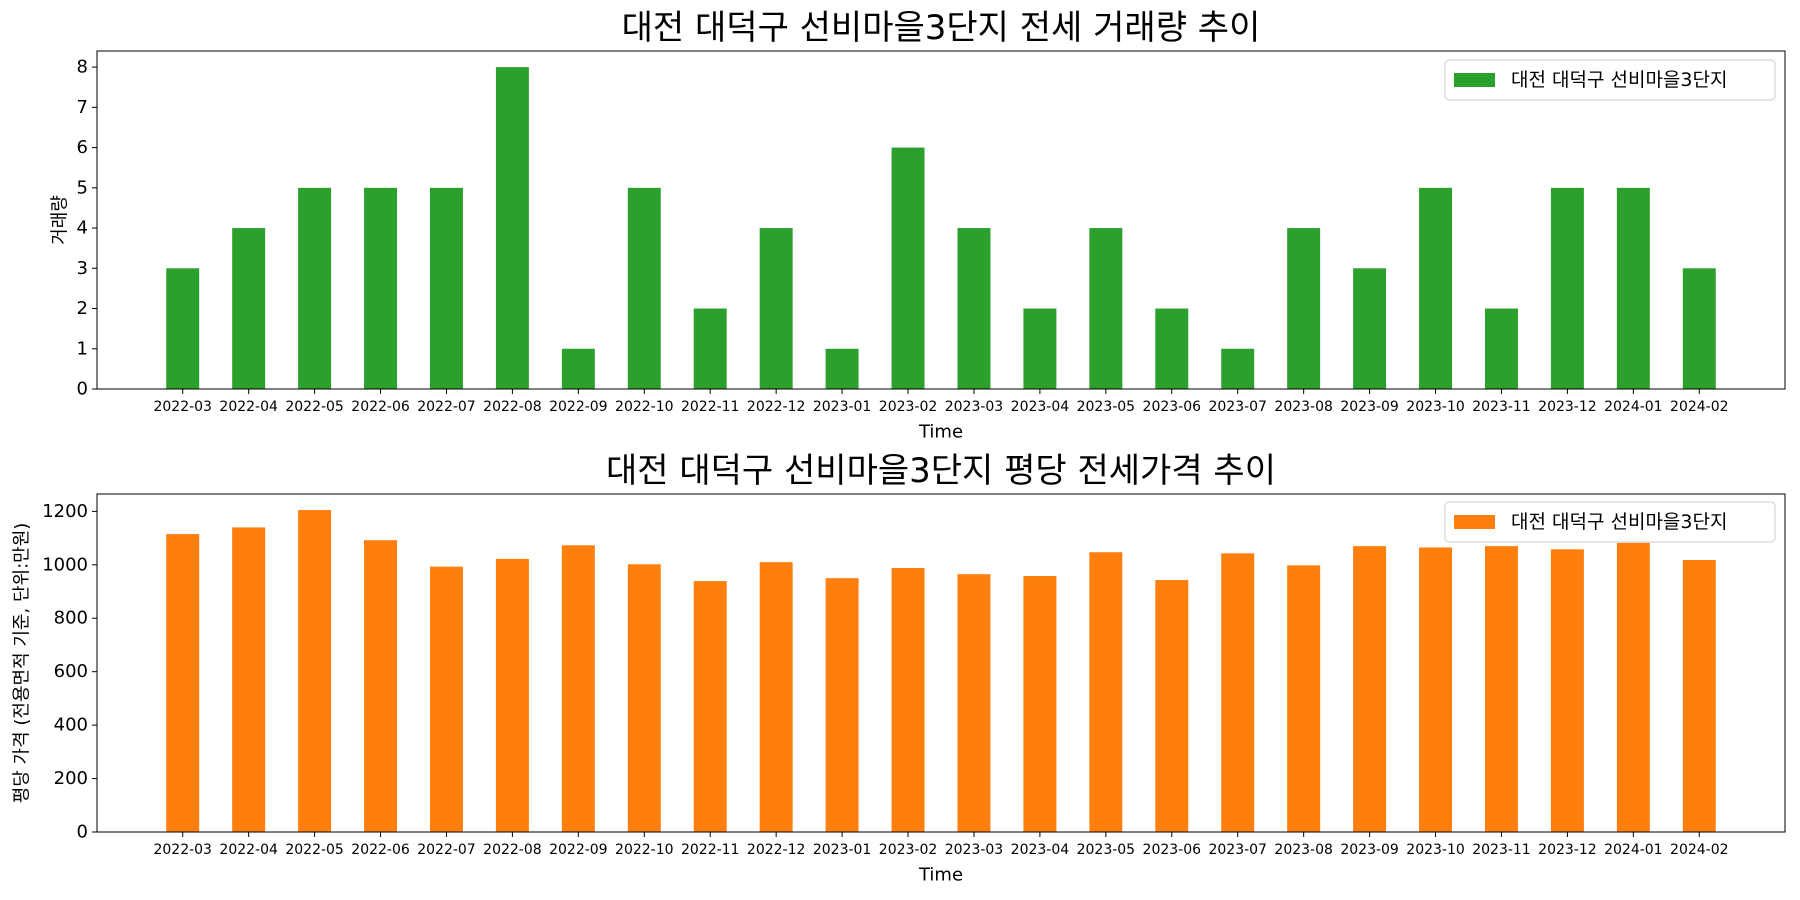 The width and height of the screenshot is (1800, 900). Describe the element at coordinates (842, 407) in the screenshot. I see `x-tick-label: 2023-01` at that location.